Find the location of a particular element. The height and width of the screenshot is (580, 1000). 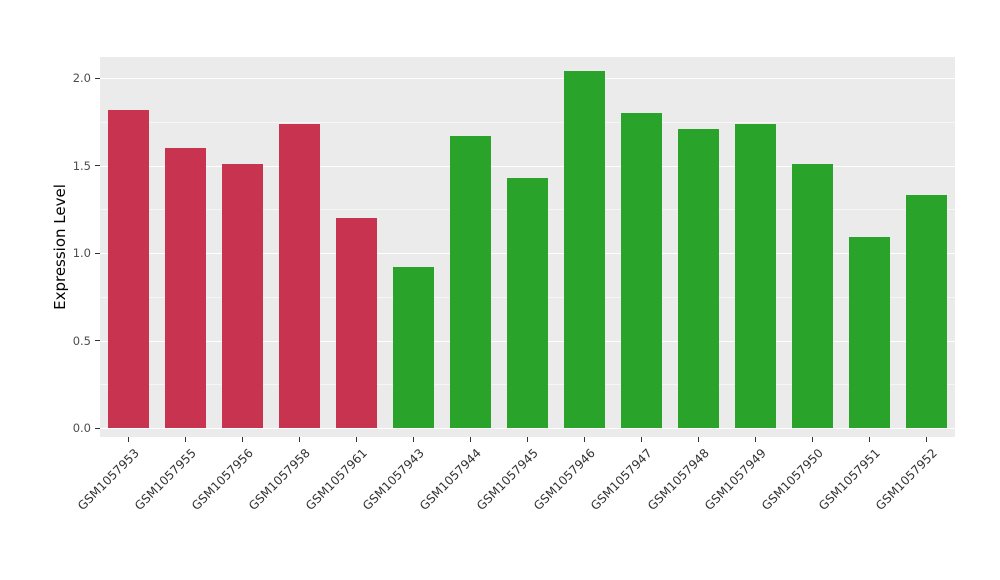

x-tick-label: GSM1057949 is located at coordinates (735, 479).